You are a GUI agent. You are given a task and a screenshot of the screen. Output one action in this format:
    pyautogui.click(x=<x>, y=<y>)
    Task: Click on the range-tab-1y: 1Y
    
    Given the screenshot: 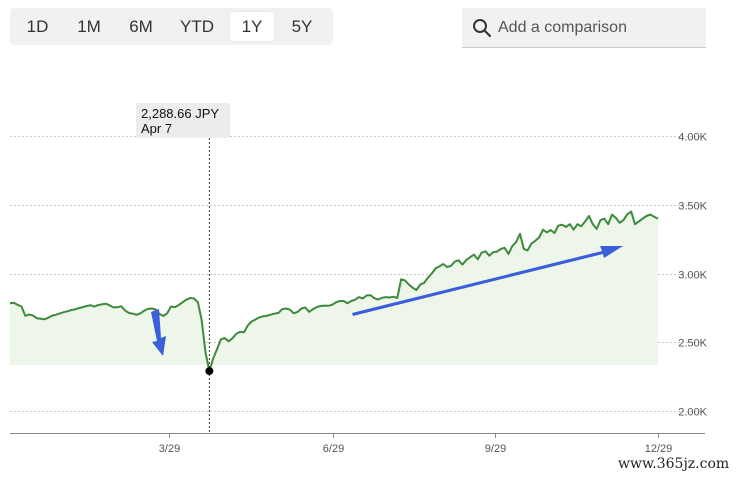 What is the action you would take?
    pyautogui.click(x=252, y=26)
    